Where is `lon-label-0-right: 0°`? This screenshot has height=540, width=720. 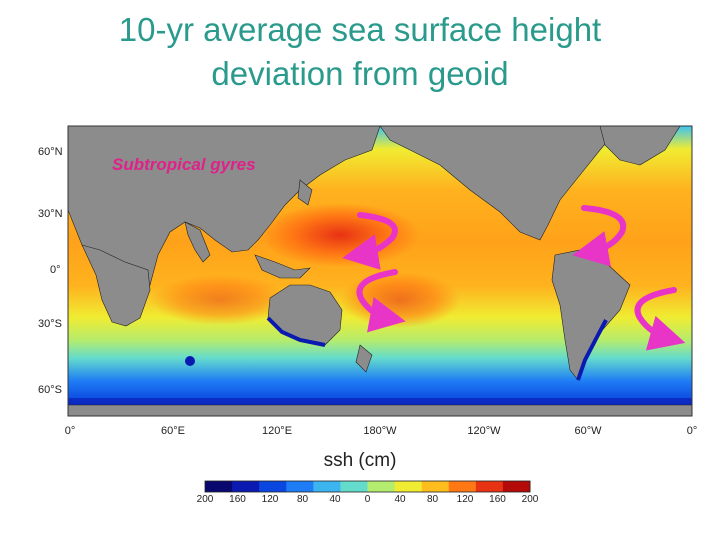 lon-label-0-right: 0° is located at coordinates (692, 431).